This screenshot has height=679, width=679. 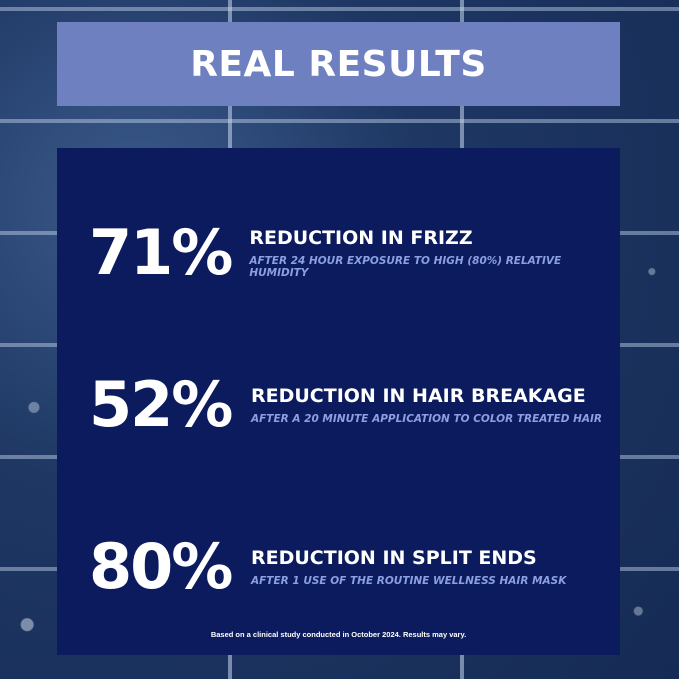 What do you see at coordinates (361, 237) in the screenshot?
I see `stat-title: REDUCTION IN FRIZZ` at bounding box center [361, 237].